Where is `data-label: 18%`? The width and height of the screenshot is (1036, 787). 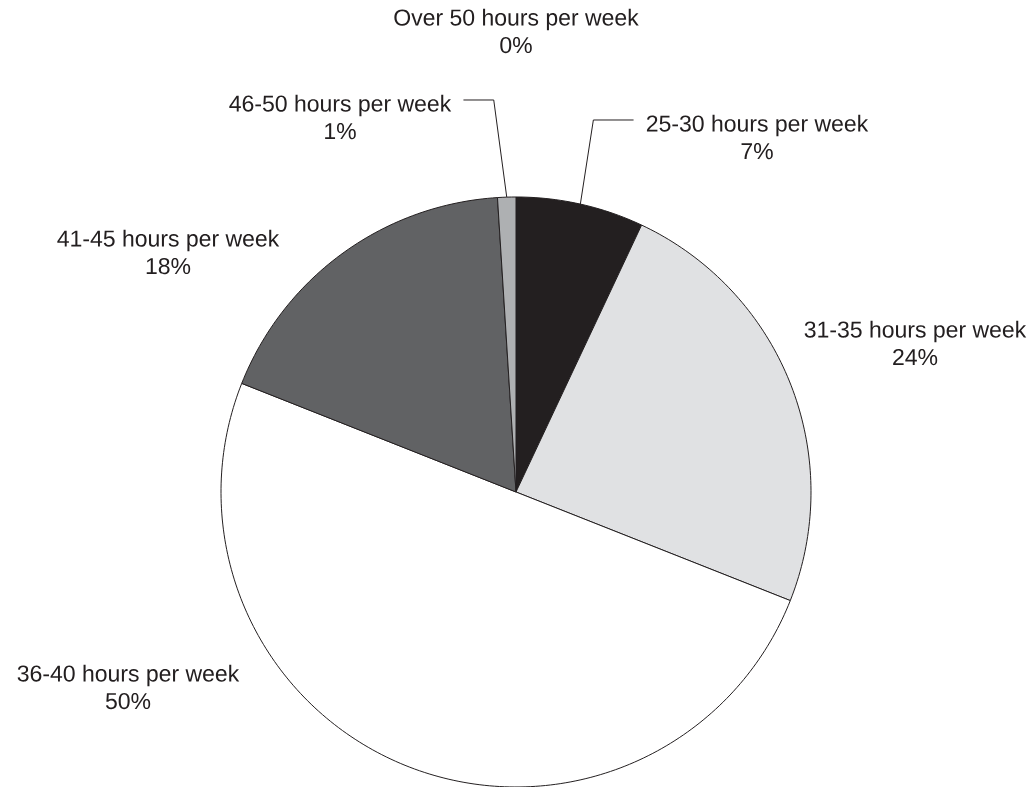
data-label: 18% is located at coordinates (168, 266).